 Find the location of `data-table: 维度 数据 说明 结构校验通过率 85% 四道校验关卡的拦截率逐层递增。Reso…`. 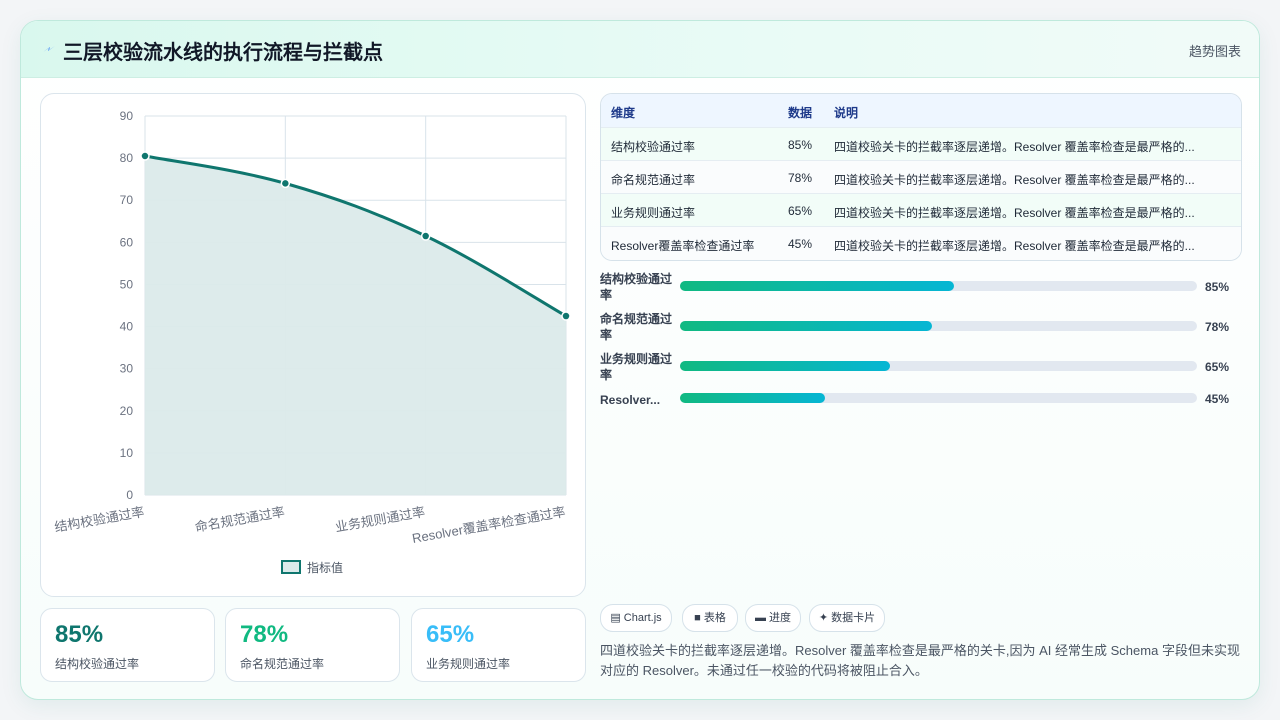

data-table: 维度 数据 说明 结构校验通过率 85% 四道校验关卡的拦截率逐层递增。Reso… is located at coordinates (921, 177).